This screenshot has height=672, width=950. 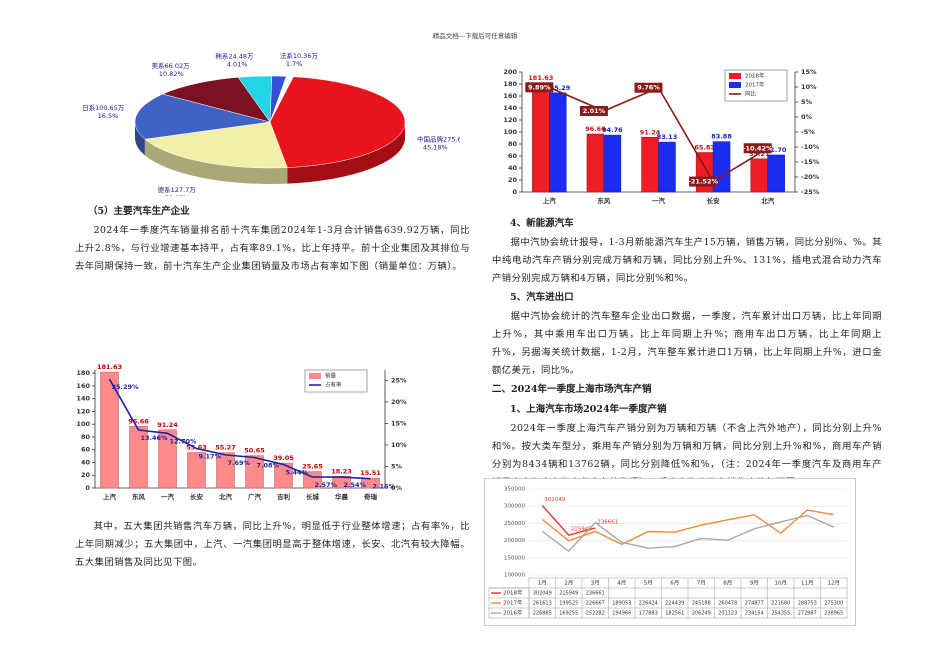 I want to click on y2-tick-label: 20%, so click(x=399, y=402).